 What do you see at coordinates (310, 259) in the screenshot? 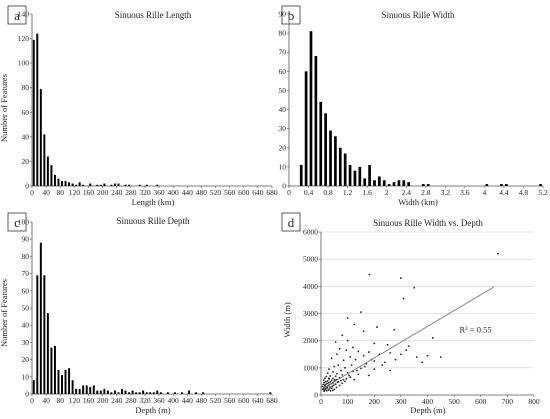
I see `y-tick-label-d: 5000` at bounding box center [310, 259].